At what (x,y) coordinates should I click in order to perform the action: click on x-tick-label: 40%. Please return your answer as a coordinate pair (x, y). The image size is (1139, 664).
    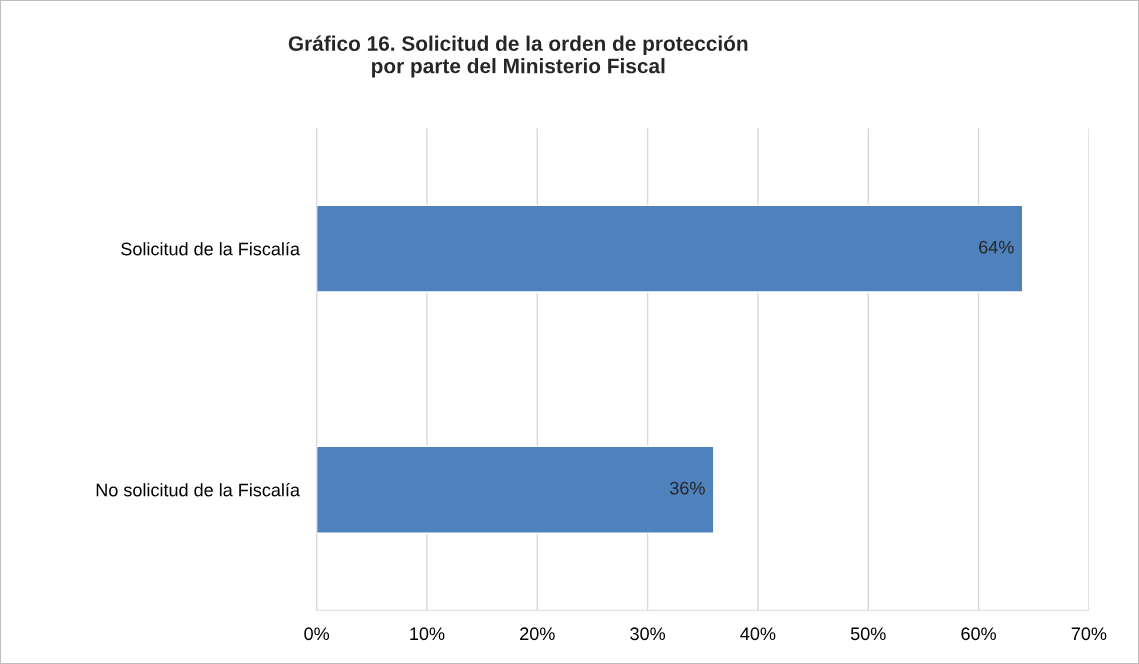
    Looking at the image, I should click on (758, 634).